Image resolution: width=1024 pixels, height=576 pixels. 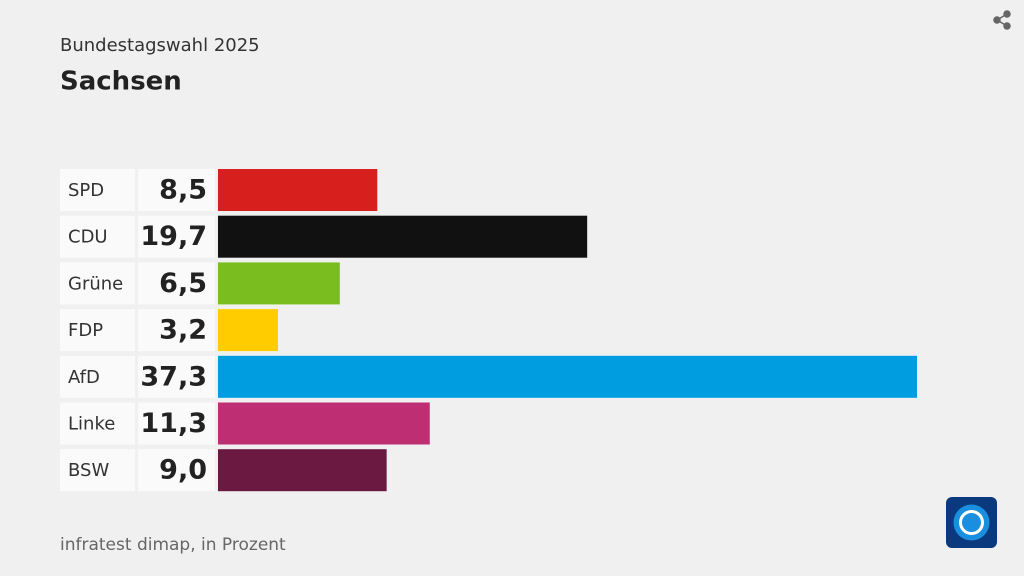 I want to click on category-label: CDU, so click(x=88, y=237).